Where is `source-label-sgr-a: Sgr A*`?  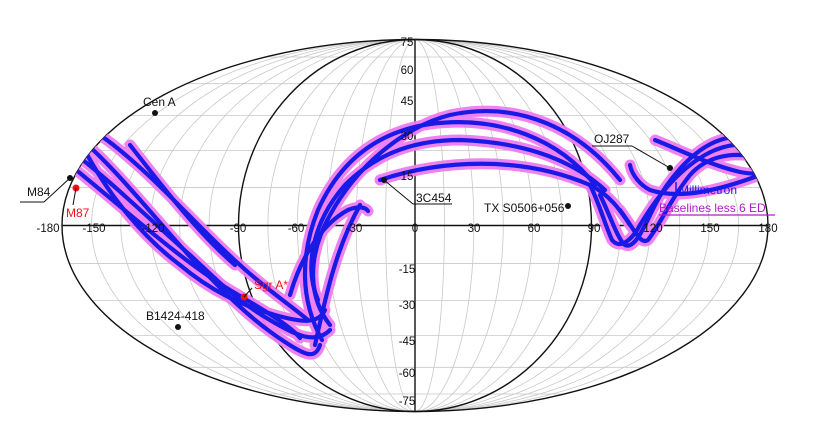
source-label-sgr-a: Sgr A* is located at coordinates (271, 285).